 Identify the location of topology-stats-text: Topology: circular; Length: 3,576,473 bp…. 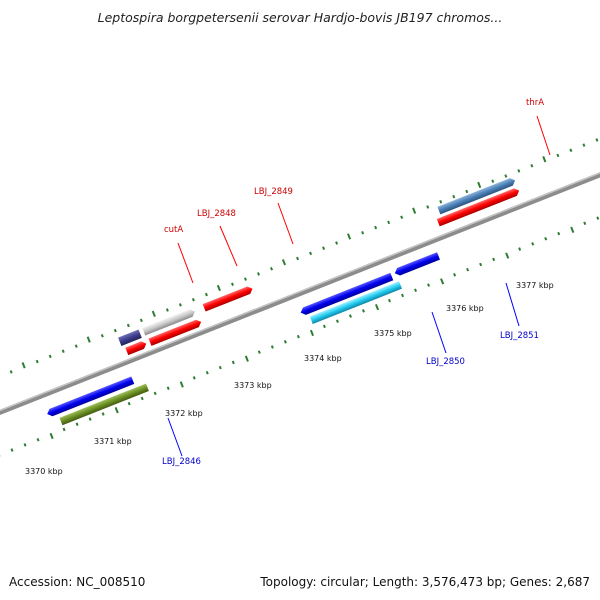
(425, 582).